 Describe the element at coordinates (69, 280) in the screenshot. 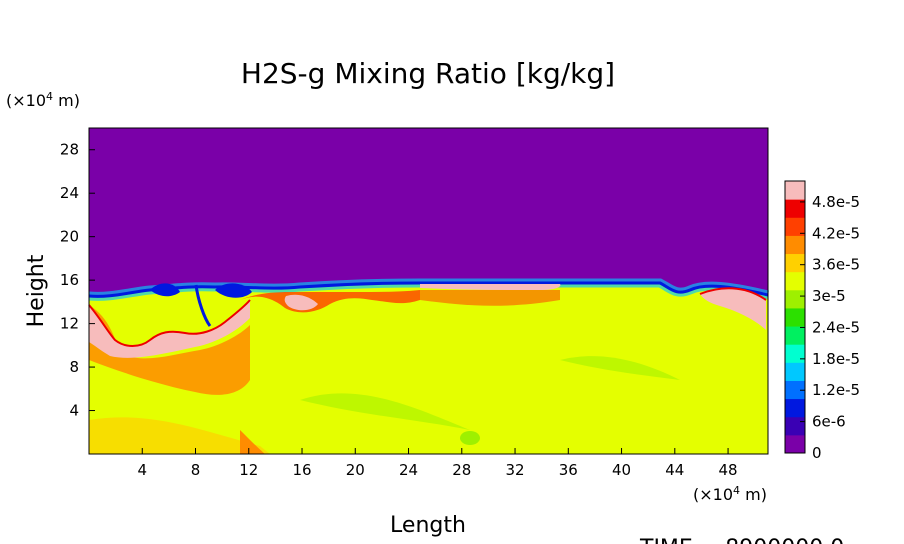

I see `y-tick-label: 16` at that location.